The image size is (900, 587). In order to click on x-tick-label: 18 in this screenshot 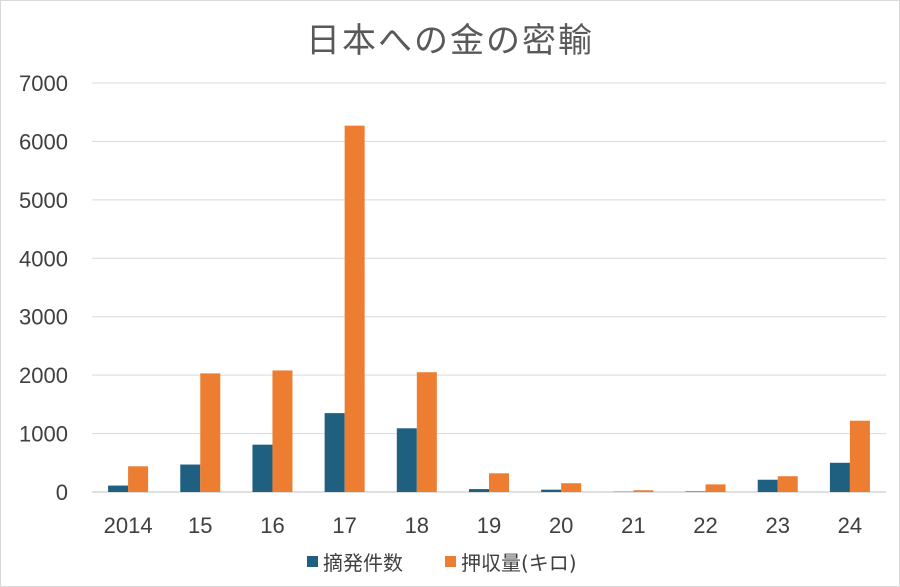, I will do `click(417, 525)`.